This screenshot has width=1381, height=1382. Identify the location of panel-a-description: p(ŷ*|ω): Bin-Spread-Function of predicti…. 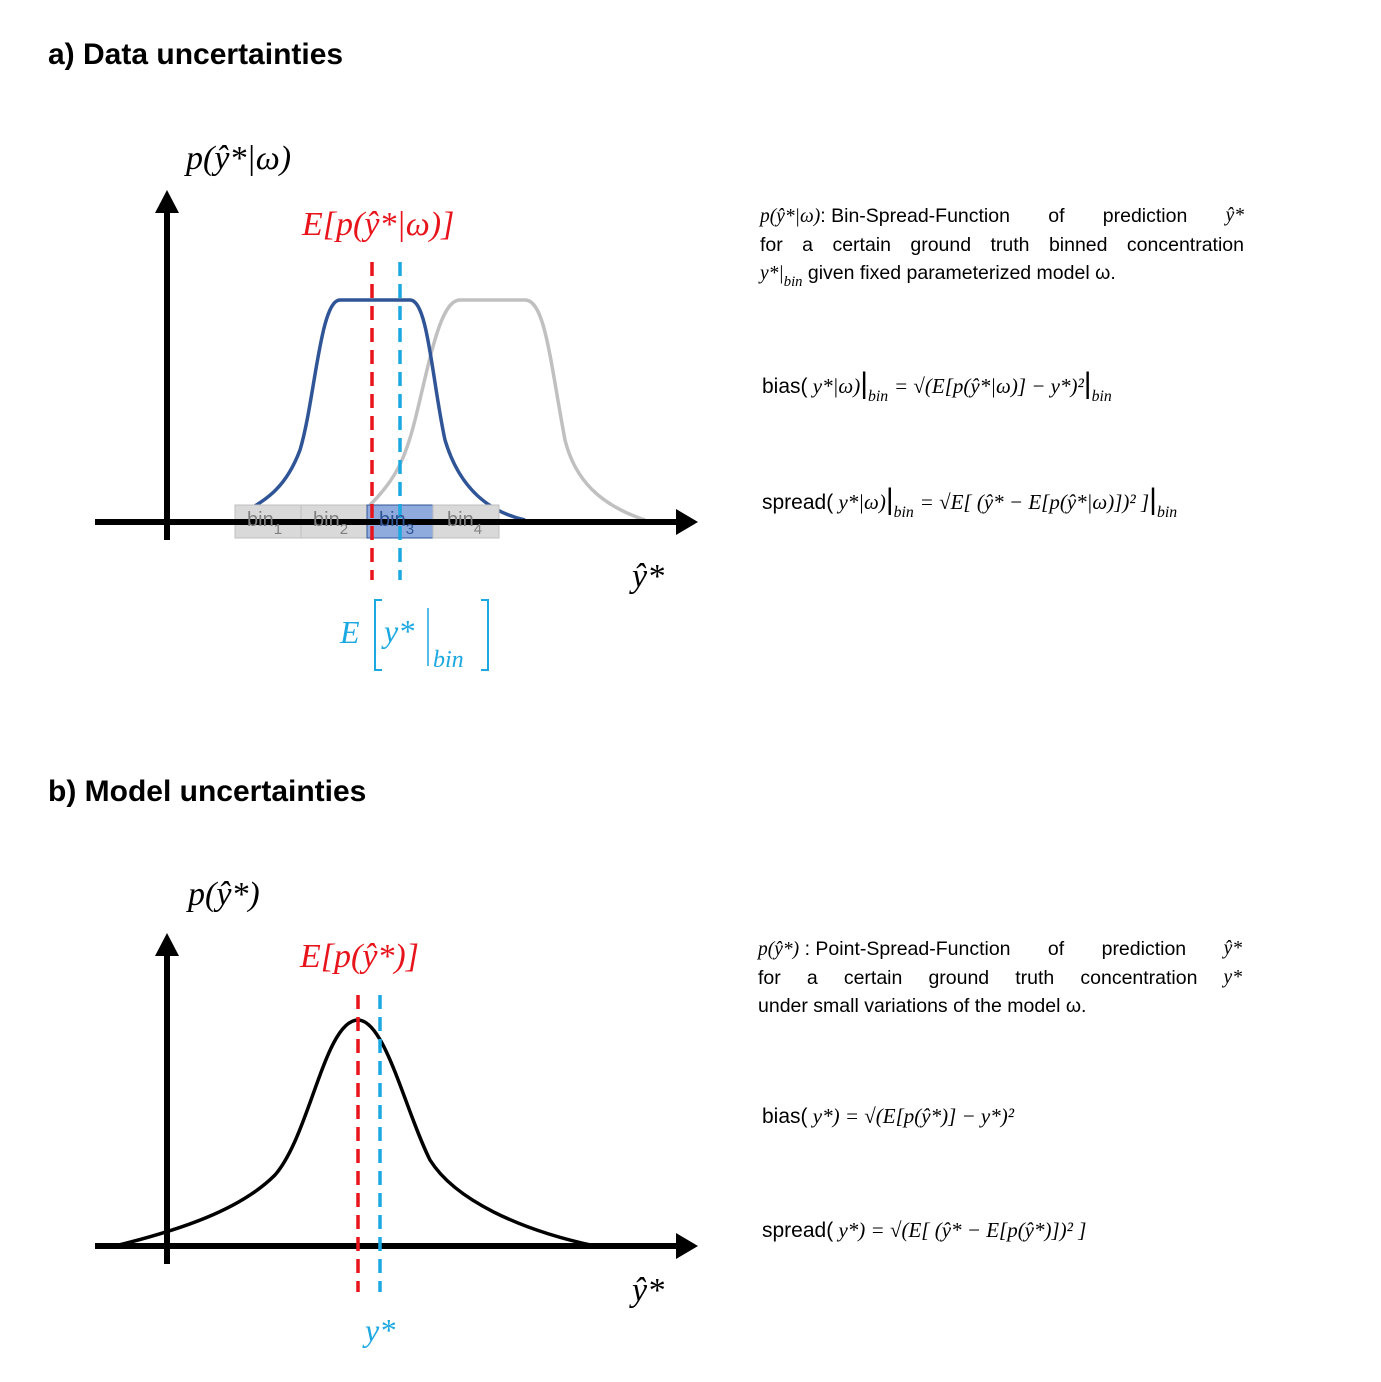
(1002, 246).